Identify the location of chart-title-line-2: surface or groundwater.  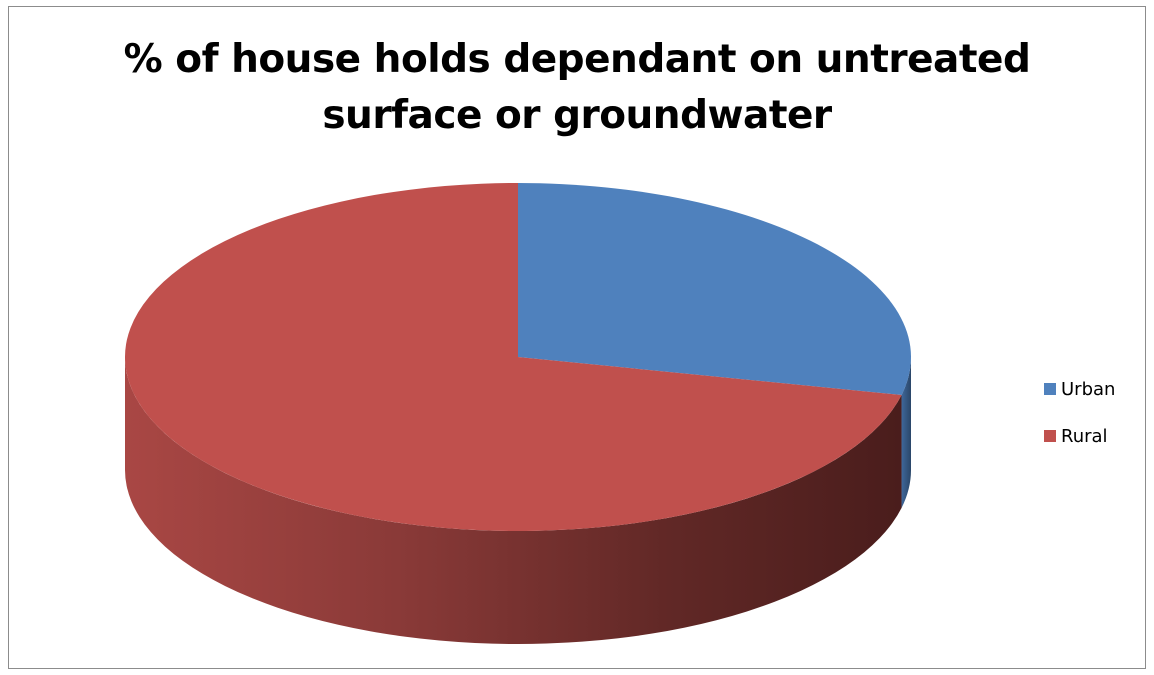
(577, 115).